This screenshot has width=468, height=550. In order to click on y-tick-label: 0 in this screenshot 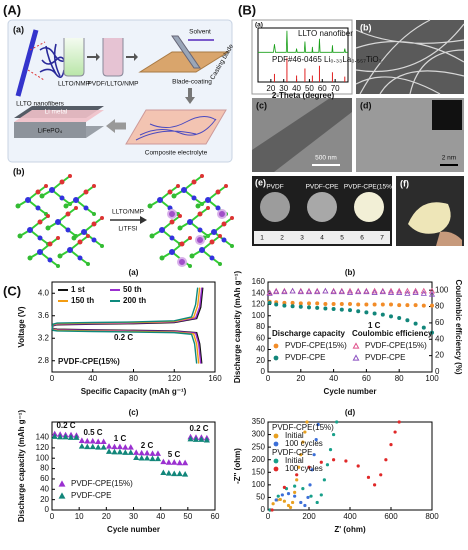, I will do `click(263, 509)`.